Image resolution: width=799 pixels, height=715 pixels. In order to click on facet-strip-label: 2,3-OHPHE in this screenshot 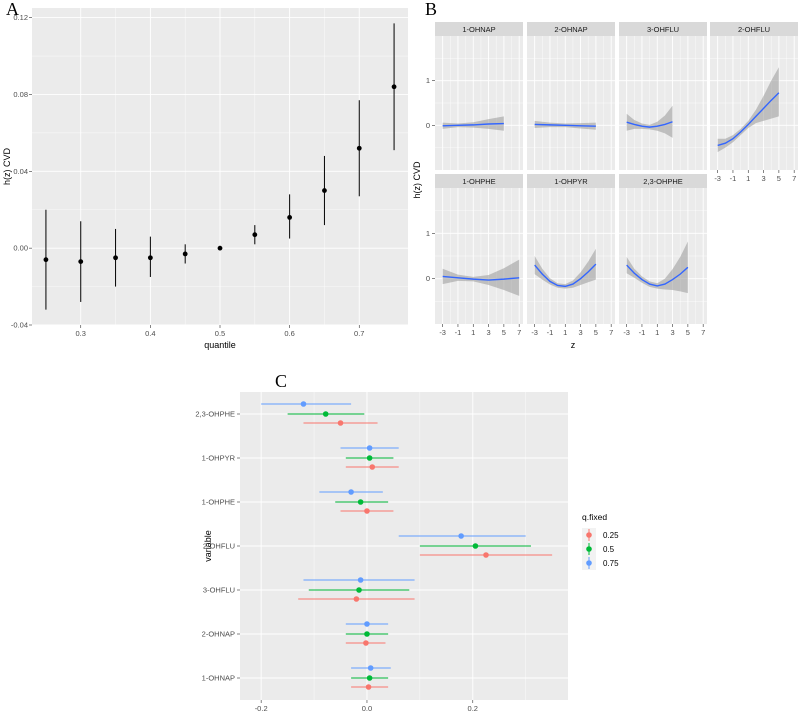, I will do `click(663, 181)`.